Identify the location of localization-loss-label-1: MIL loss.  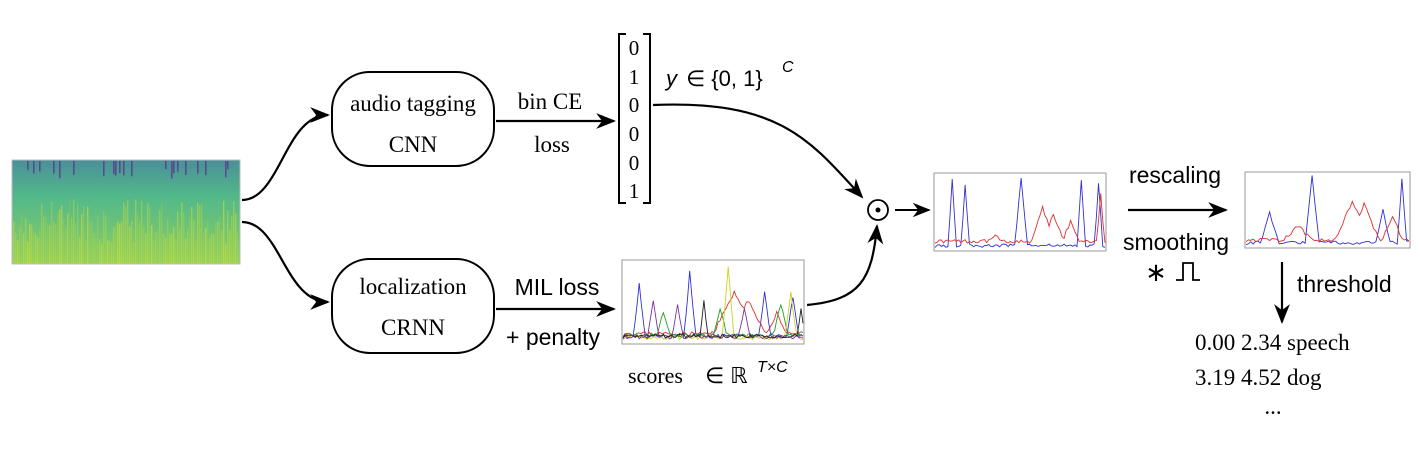
(557, 287).